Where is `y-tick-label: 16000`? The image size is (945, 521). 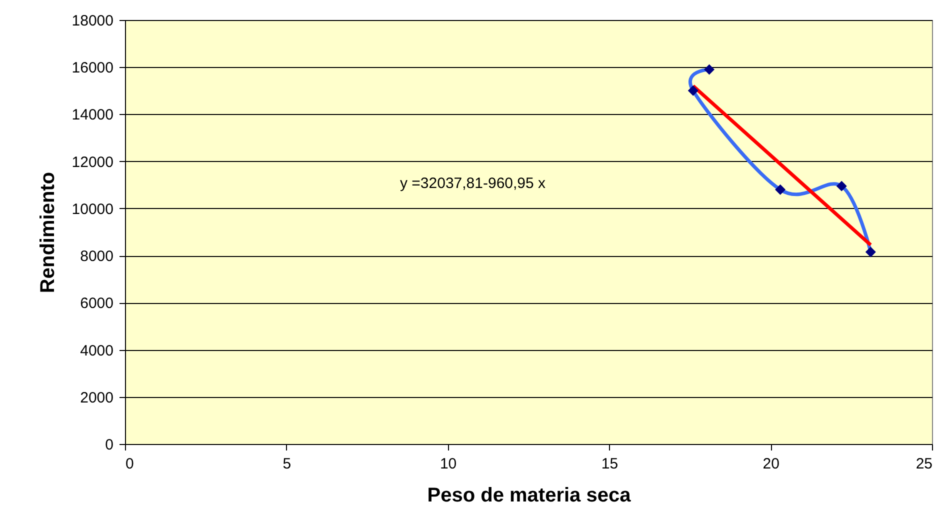 y-tick-label: 16000 is located at coordinates (93, 68).